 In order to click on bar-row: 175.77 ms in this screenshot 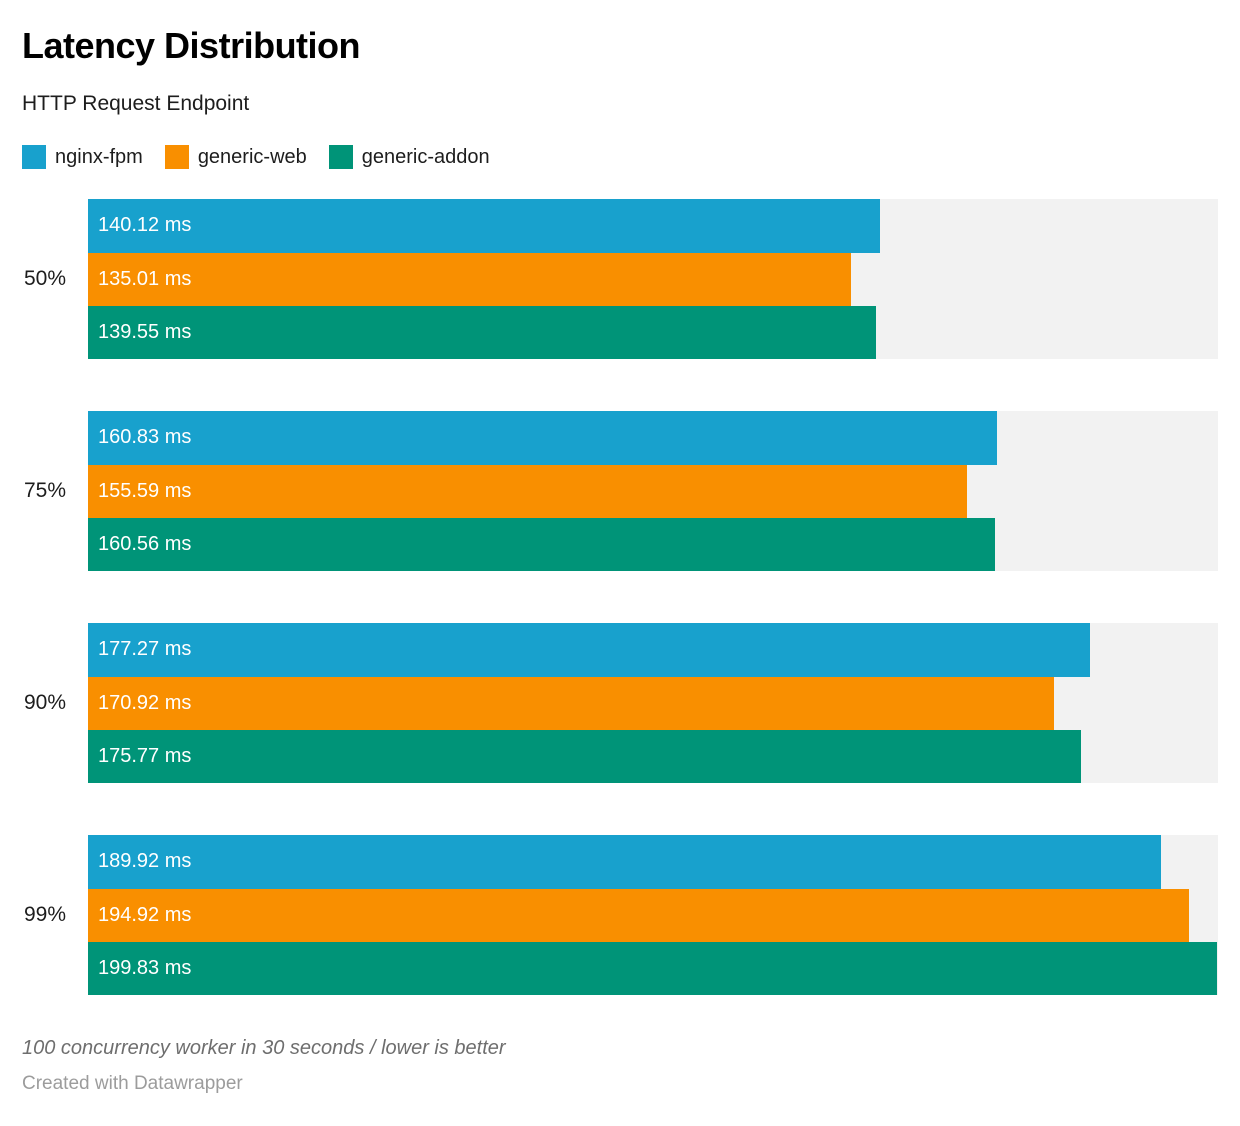, I will do `click(653, 756)`.